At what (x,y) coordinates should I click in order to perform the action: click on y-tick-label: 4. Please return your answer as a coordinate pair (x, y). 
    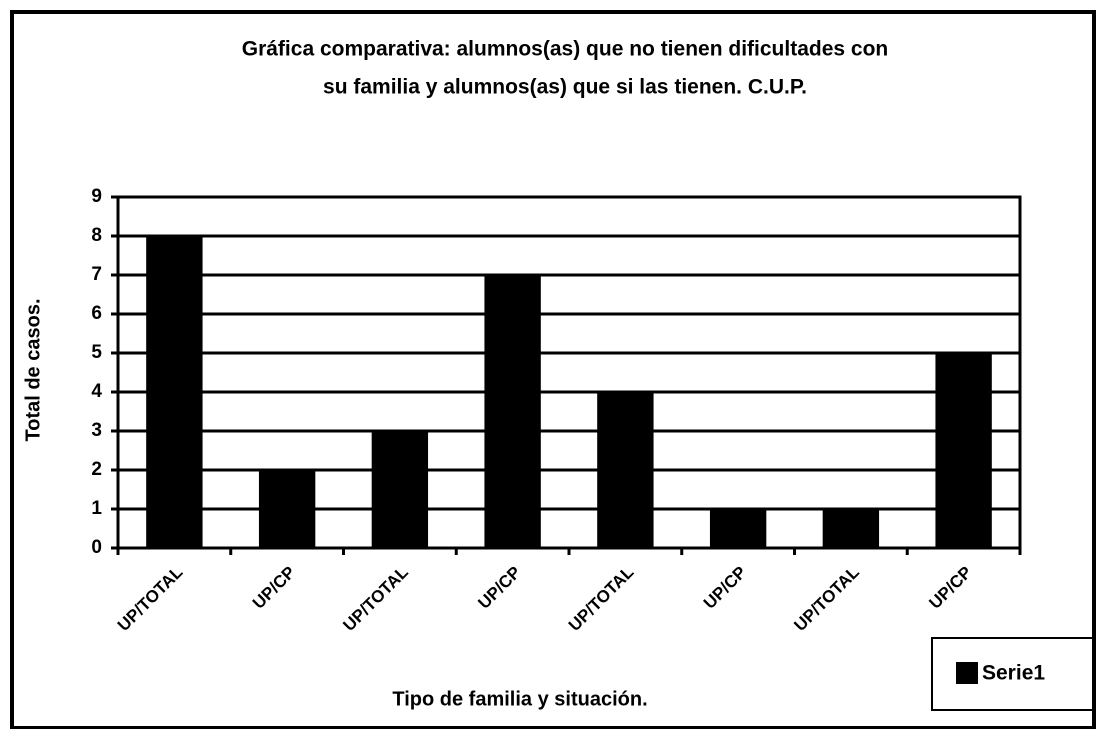
    Looking at the image, I should click on (96, 391).